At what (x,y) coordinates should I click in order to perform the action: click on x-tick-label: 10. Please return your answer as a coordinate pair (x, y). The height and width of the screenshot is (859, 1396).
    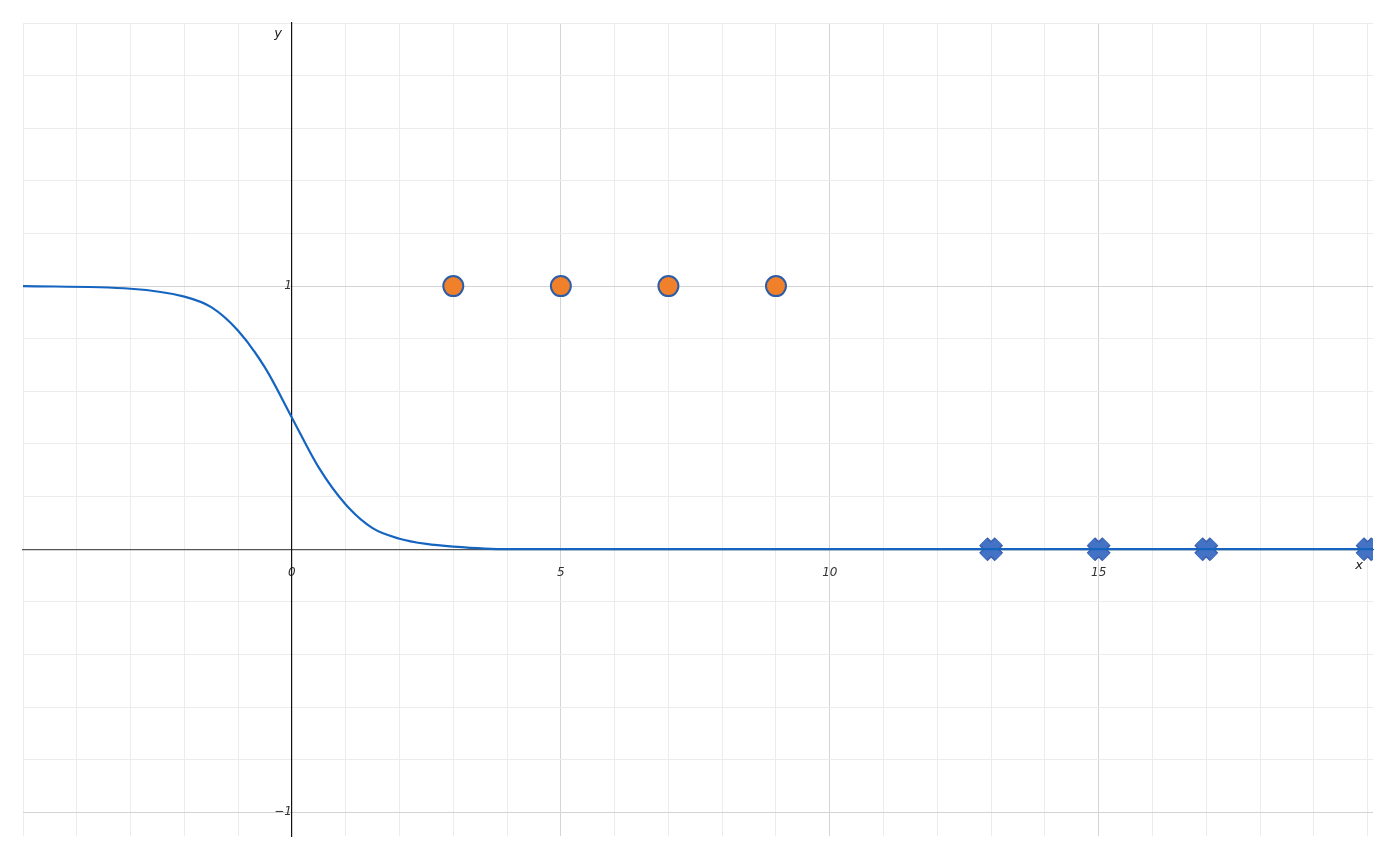
    Looking at the image, I should click on (830, 571).